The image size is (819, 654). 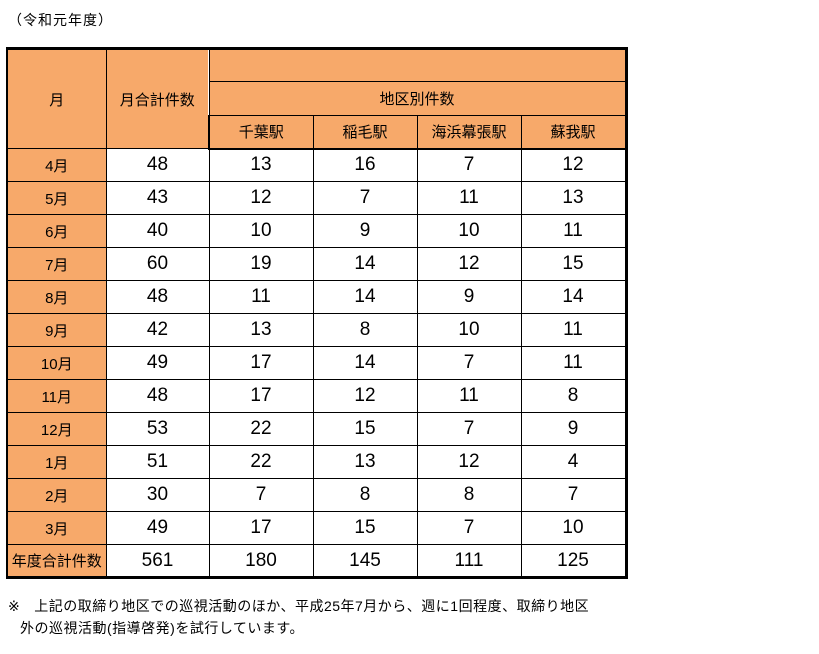 What do you see at coordinates (157, 198) in the screenshot?
I see `monthly-total-cell: 43` at bounding box center [157, 198].